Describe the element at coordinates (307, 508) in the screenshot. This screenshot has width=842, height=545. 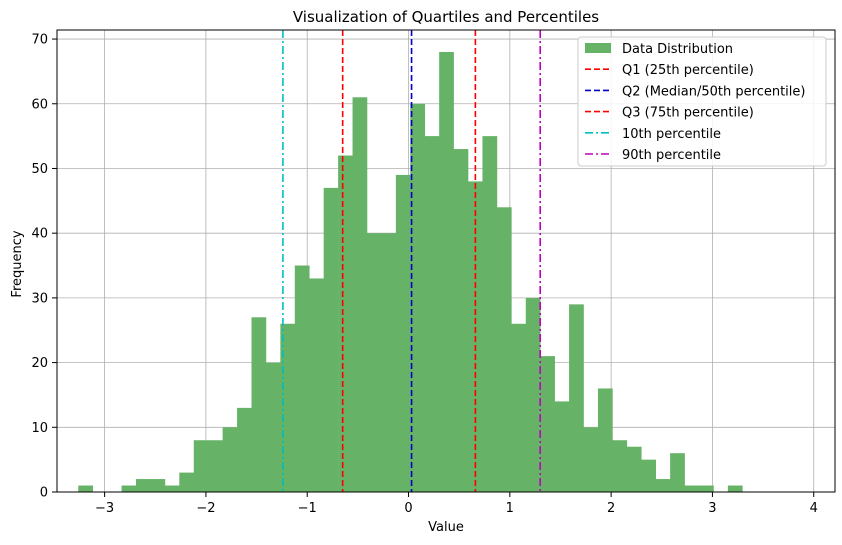
I see `x-tick-label: −1` at that location.